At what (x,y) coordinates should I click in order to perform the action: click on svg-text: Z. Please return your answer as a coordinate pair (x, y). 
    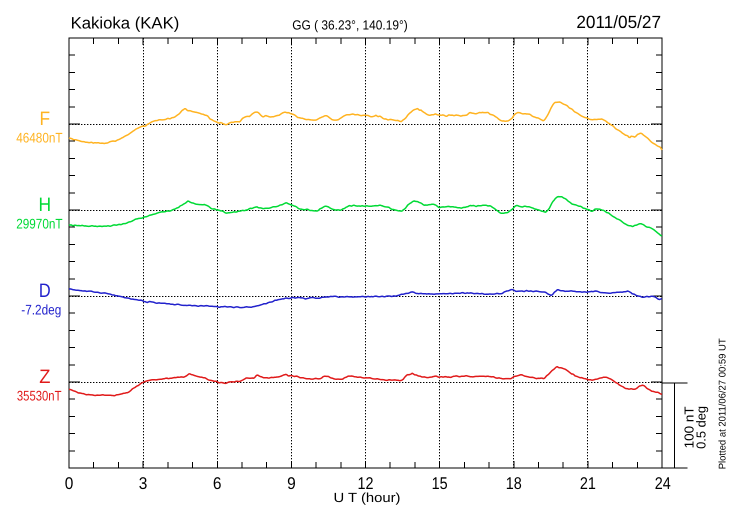
    Looking at the image, I should click on (44, 377).